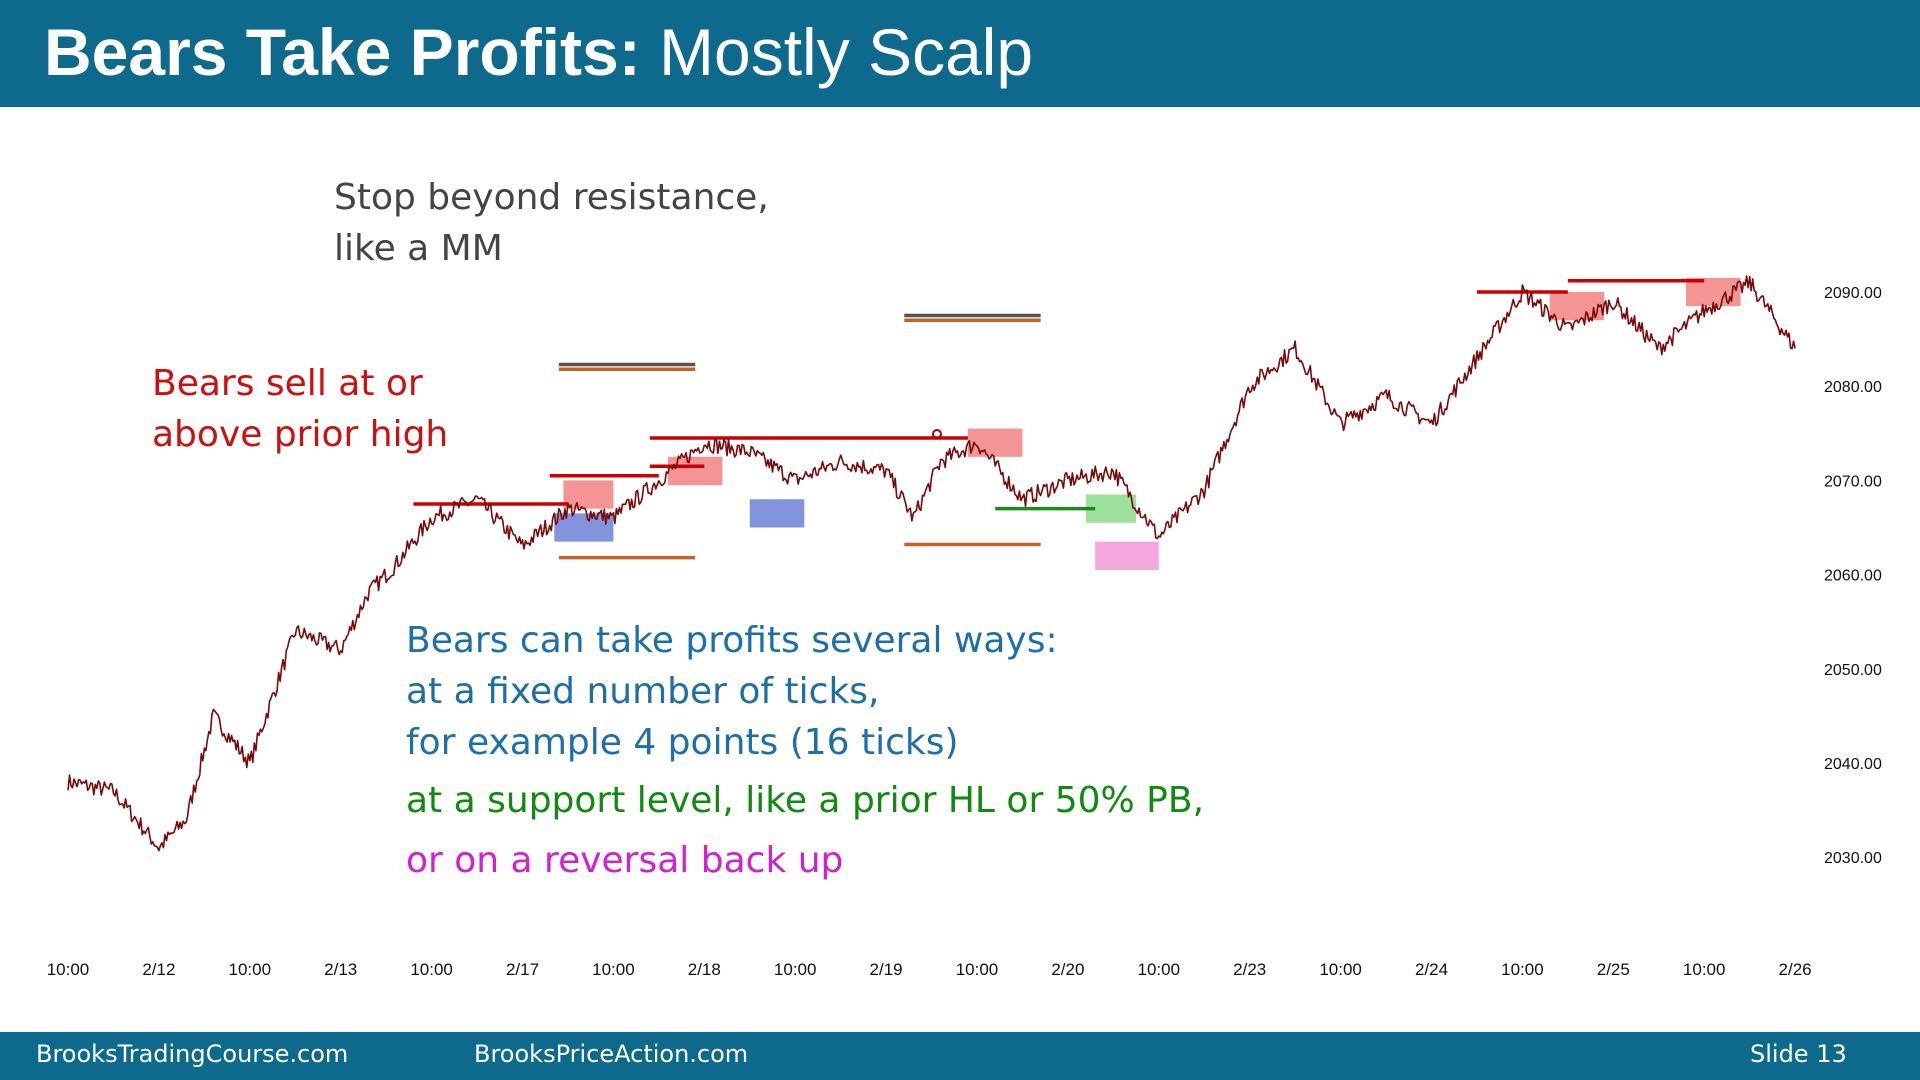  What do you see at coordinates (1249, 969) in the screenshot?
I see `x-tick-label: 2/23` at bounding box center [1249, 969].